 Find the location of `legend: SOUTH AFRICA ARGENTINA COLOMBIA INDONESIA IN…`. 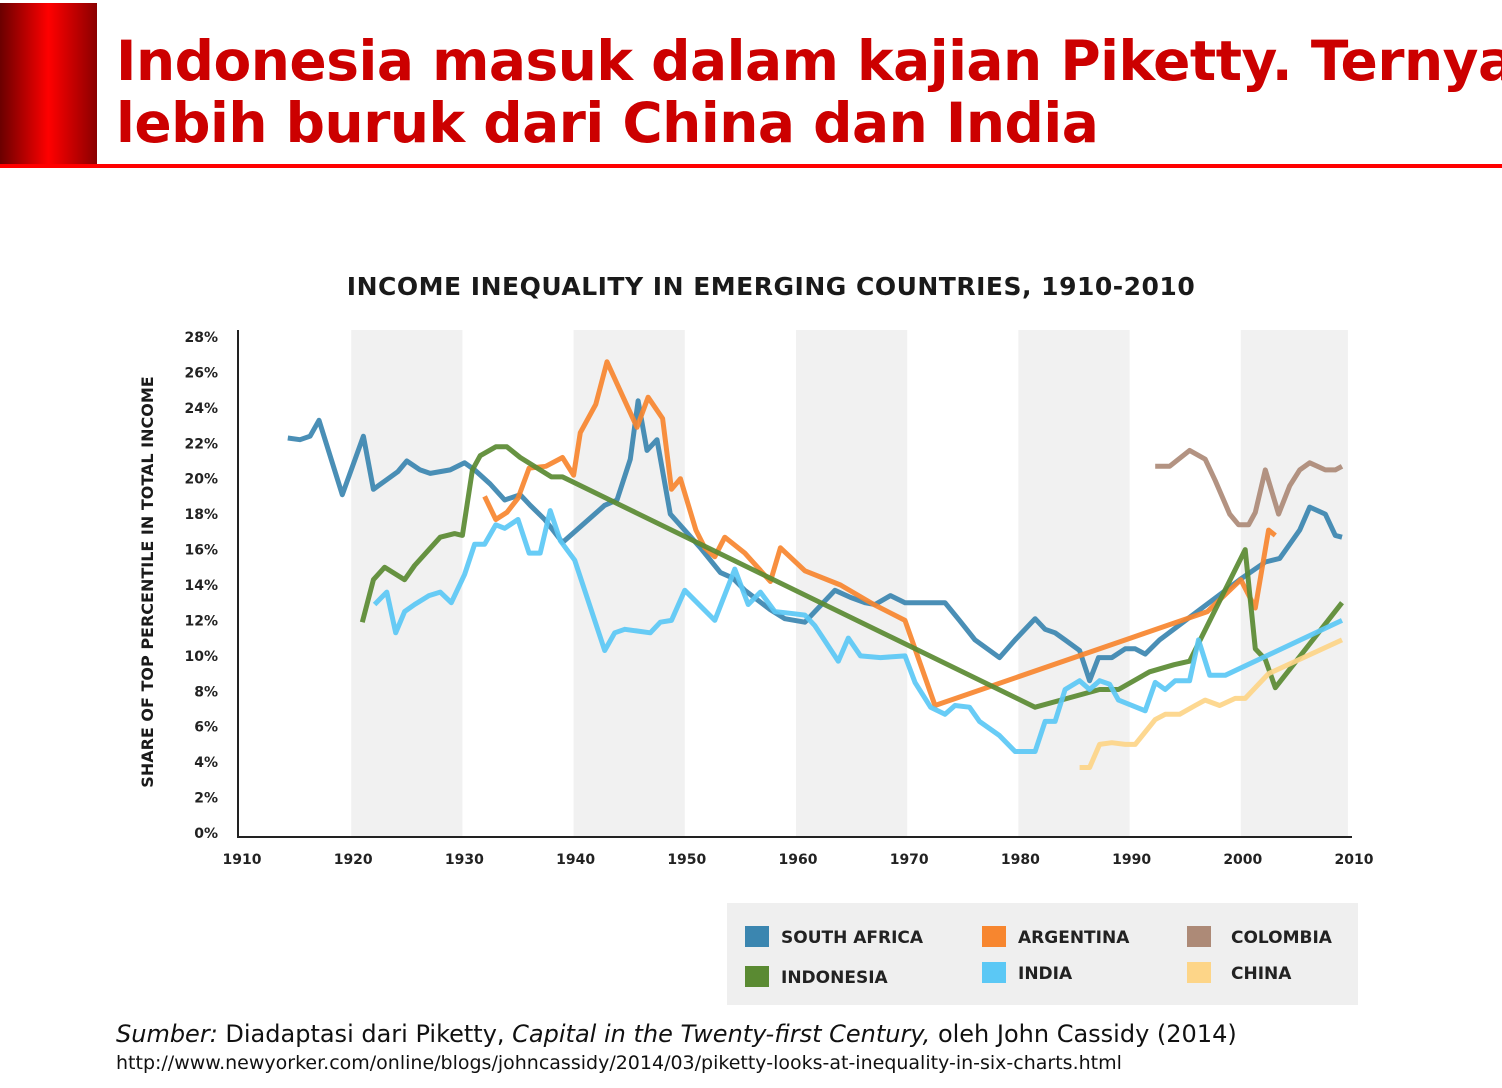

legend: SOUTH AFRICA ARGENTINA COLOMBIA INDONESIA IN… is located at coordinates (1042, 954).